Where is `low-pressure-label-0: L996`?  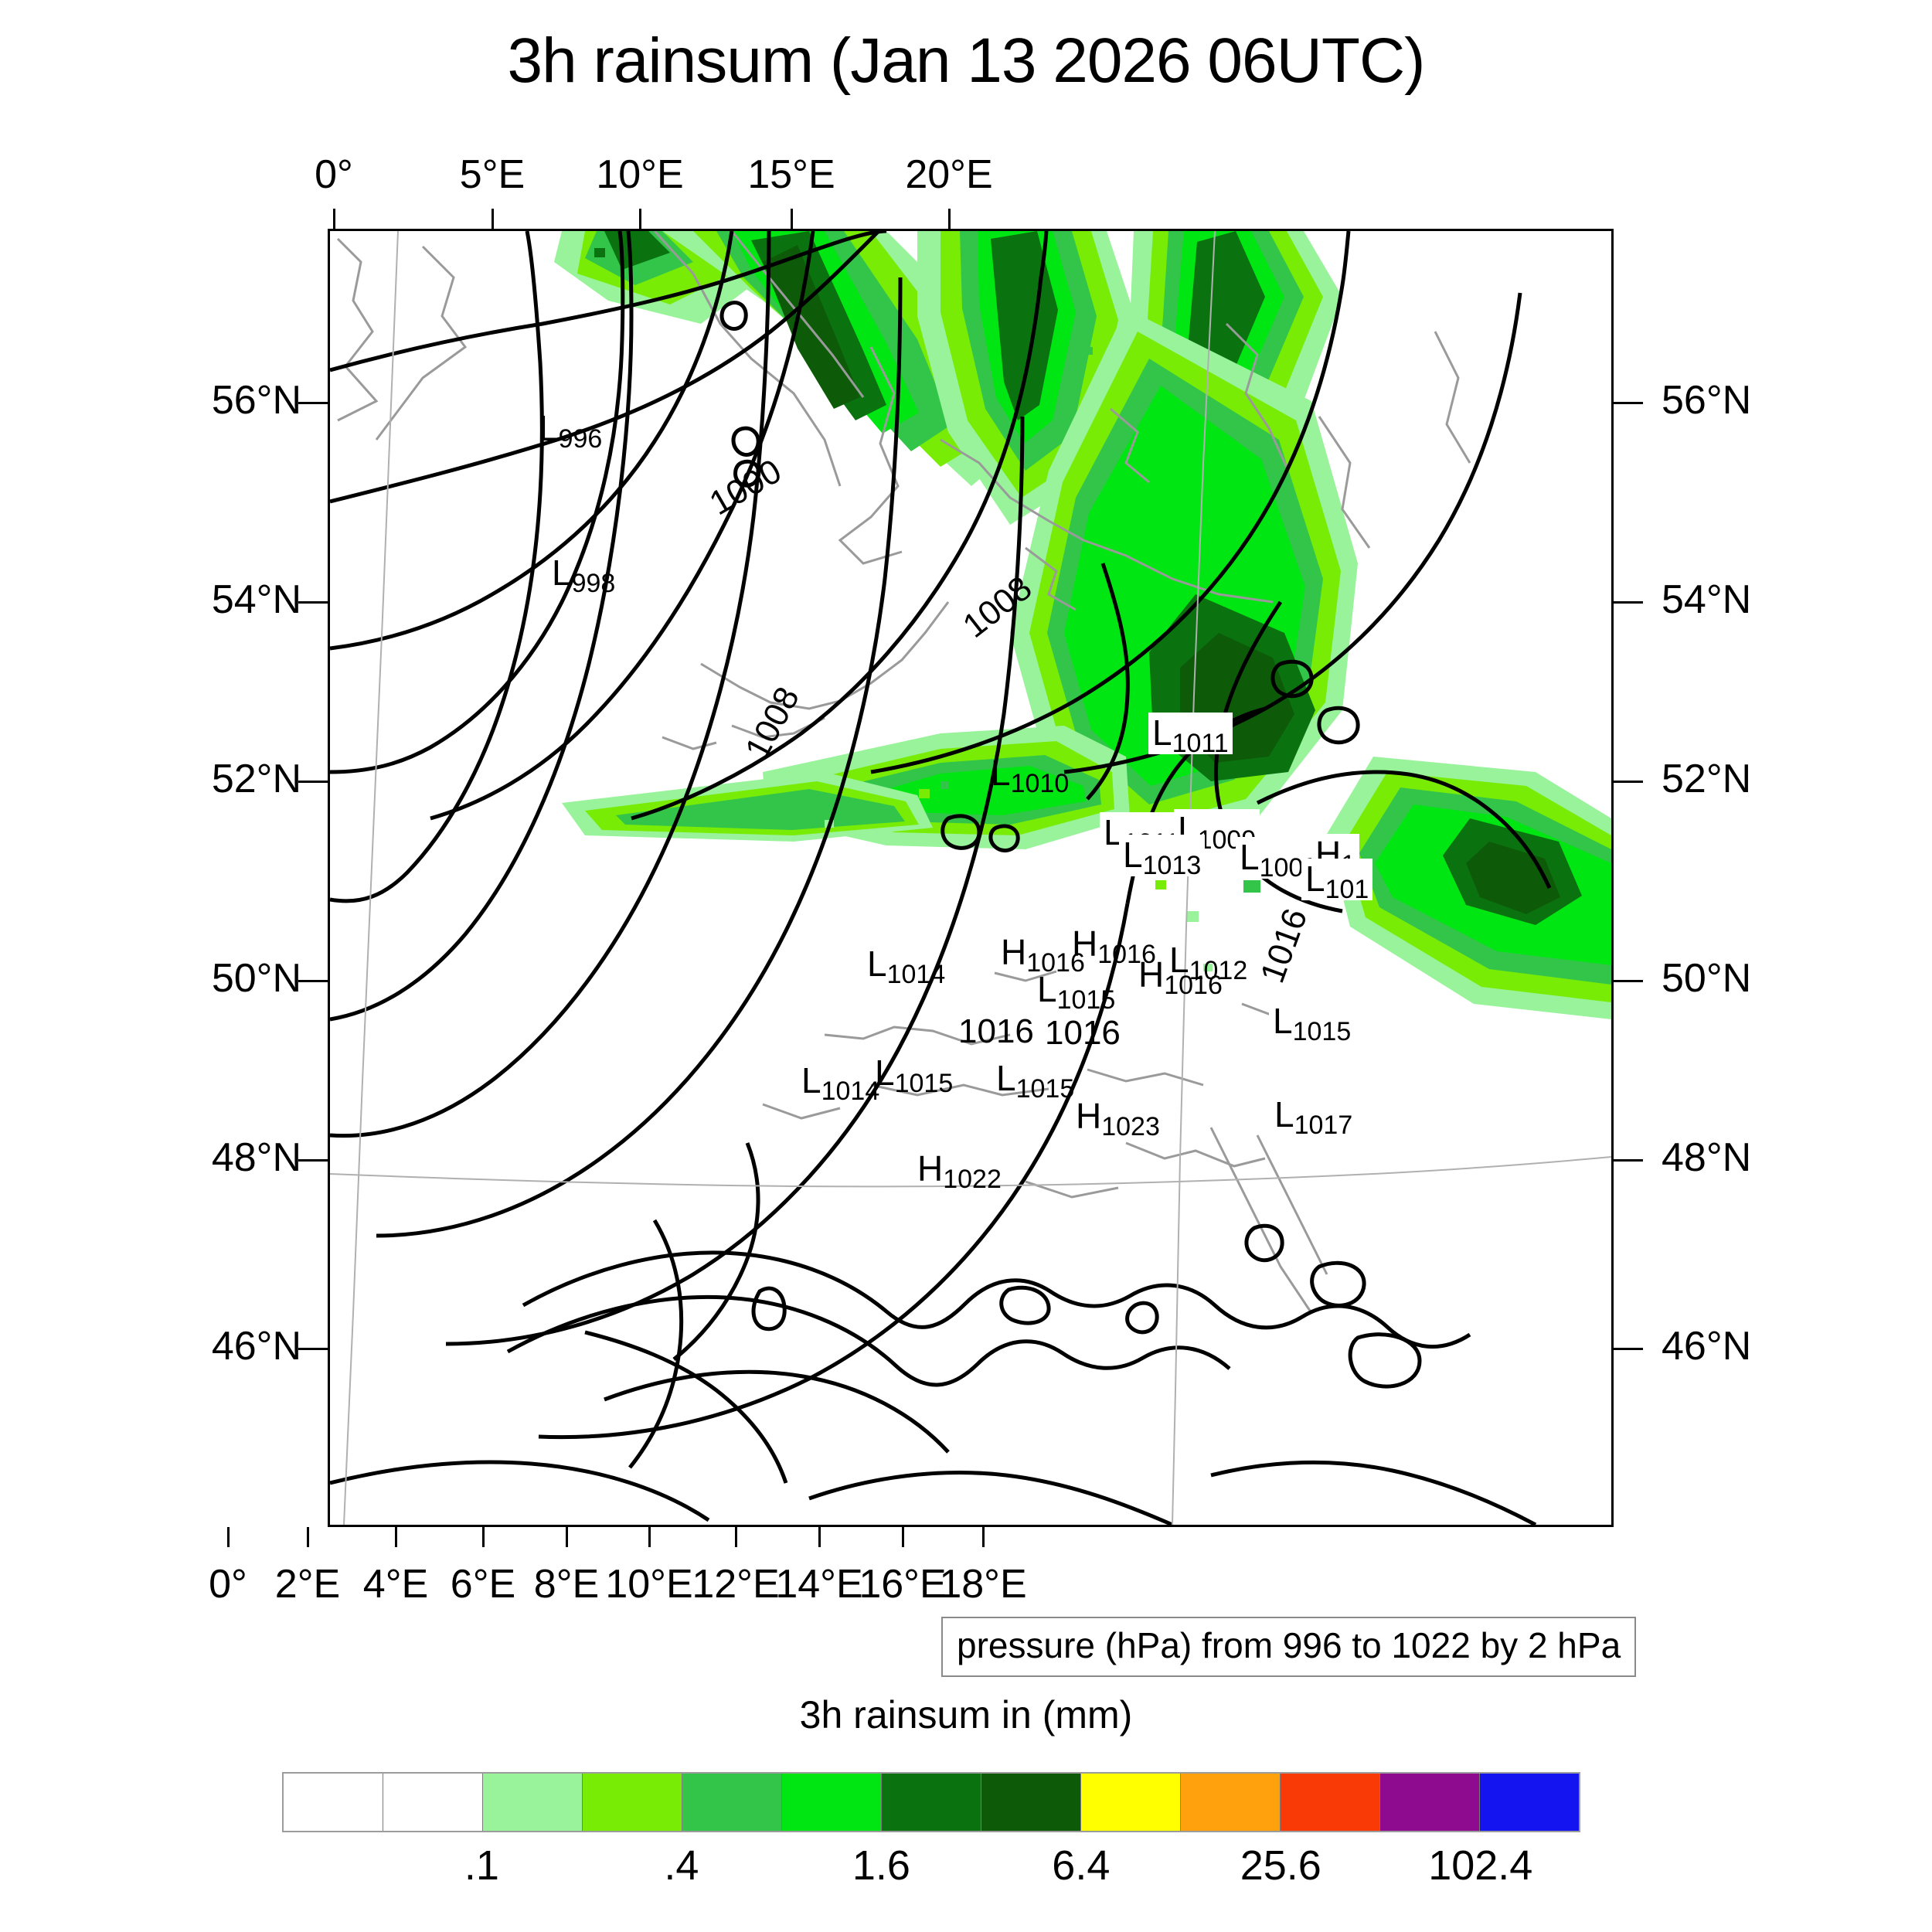 low-pressure-label-0: L996 is located at coordinates (571, 431).